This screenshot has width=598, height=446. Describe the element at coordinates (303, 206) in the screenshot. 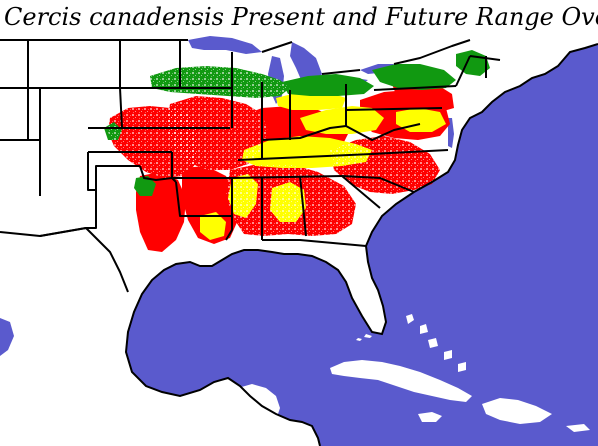

I see `boundary-al-ga` at that location.